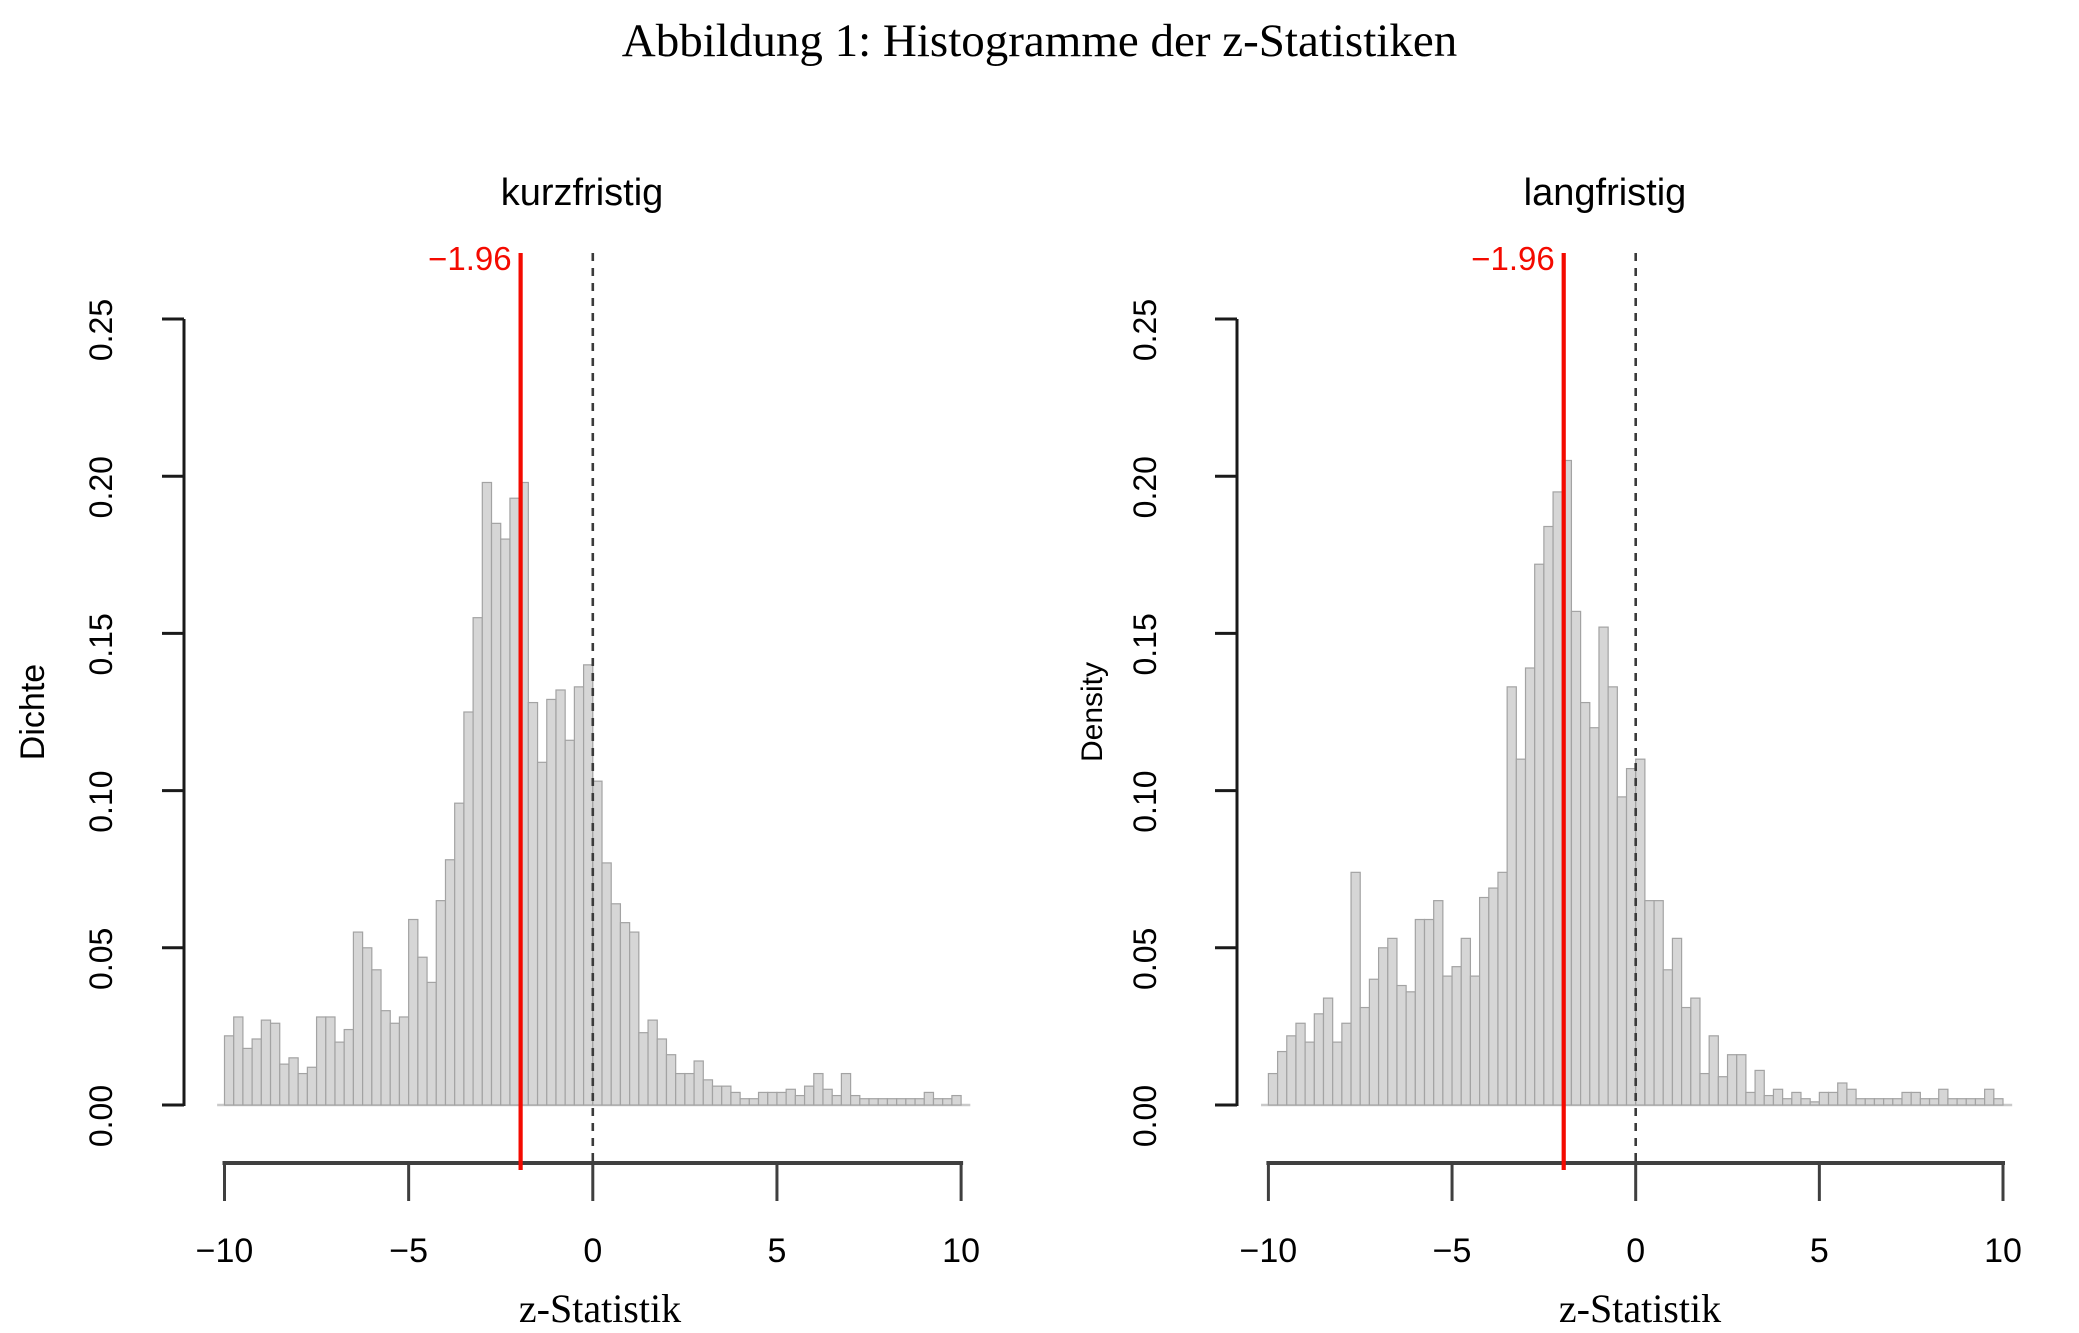 The height and width of the screenshot is (1333, 2079). I want to click on y-tick-label: 0.00, so click(1145, 1116).